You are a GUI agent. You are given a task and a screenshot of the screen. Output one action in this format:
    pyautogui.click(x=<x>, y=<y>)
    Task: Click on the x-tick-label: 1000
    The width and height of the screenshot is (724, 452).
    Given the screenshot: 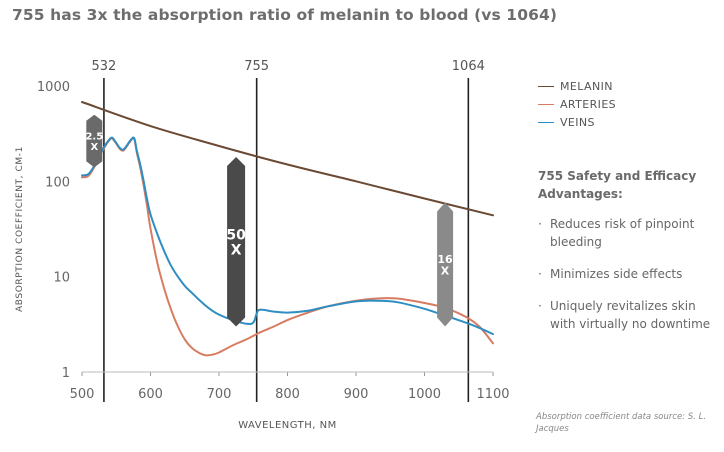 What is the action you would take?
    pyautogui.click(x=424, y=394)
    